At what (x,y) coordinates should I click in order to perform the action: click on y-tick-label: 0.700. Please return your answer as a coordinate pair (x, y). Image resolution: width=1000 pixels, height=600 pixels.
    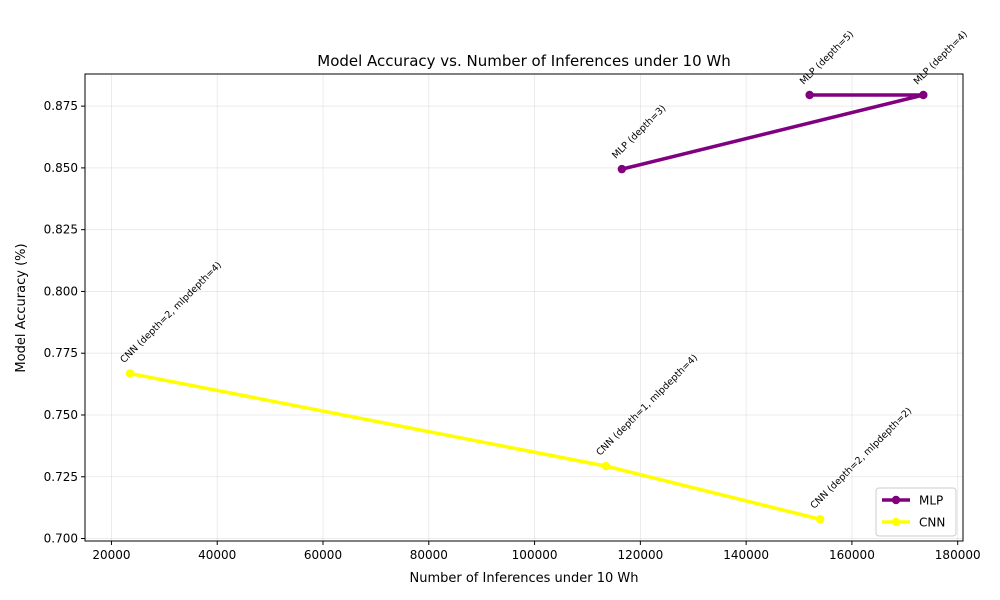
    Looking at the image, I should click on (61, 539).